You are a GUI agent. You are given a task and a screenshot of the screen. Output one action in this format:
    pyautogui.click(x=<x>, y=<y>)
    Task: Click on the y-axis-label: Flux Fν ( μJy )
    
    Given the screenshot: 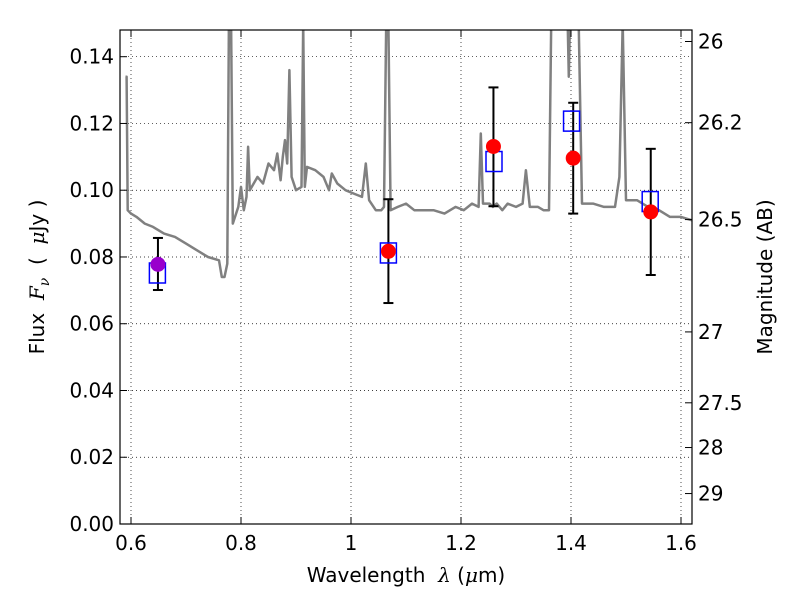 What is the action you would take?
    pyautogui.click(x=39, y=277)
    